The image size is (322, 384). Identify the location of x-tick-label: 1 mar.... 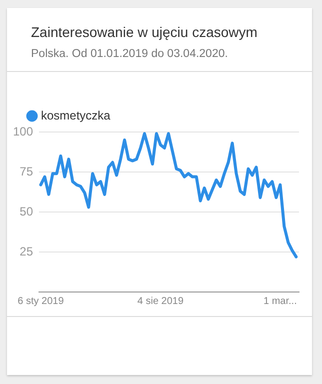
(280, 301).